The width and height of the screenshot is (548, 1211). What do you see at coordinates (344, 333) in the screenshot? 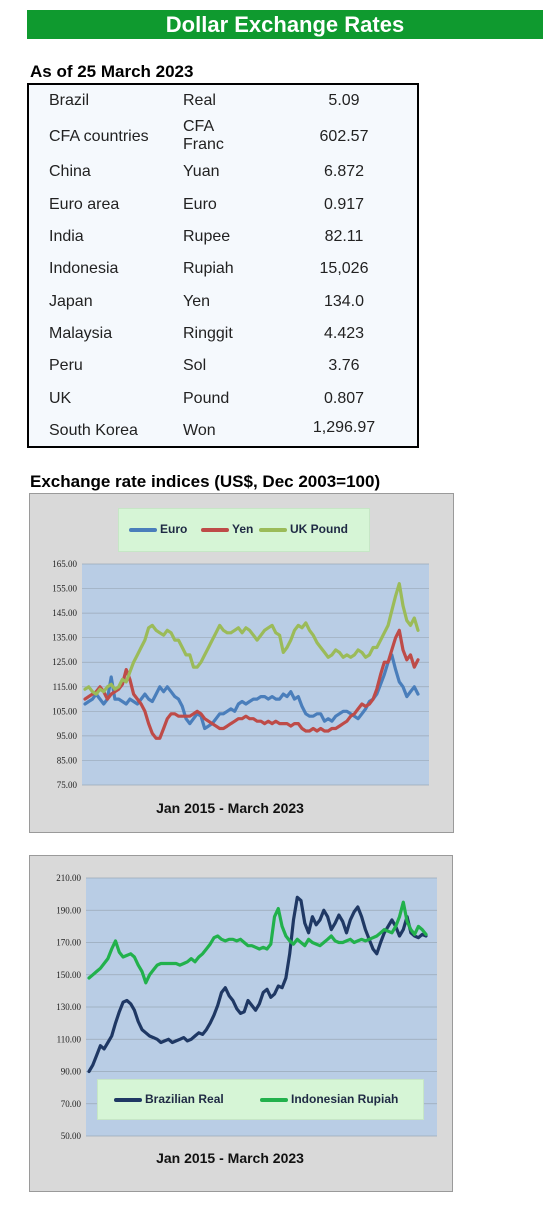
I see `rate-value: 4.423` at bounding box center [344, 333].